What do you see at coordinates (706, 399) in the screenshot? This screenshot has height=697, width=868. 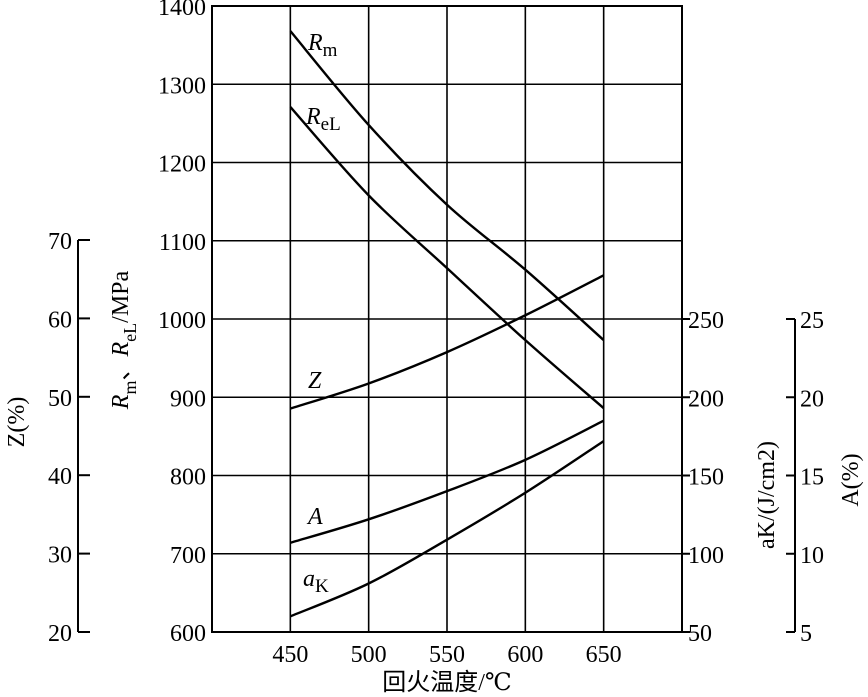 I see `ak-tick-label: 200` at bounding box center [706, 399].